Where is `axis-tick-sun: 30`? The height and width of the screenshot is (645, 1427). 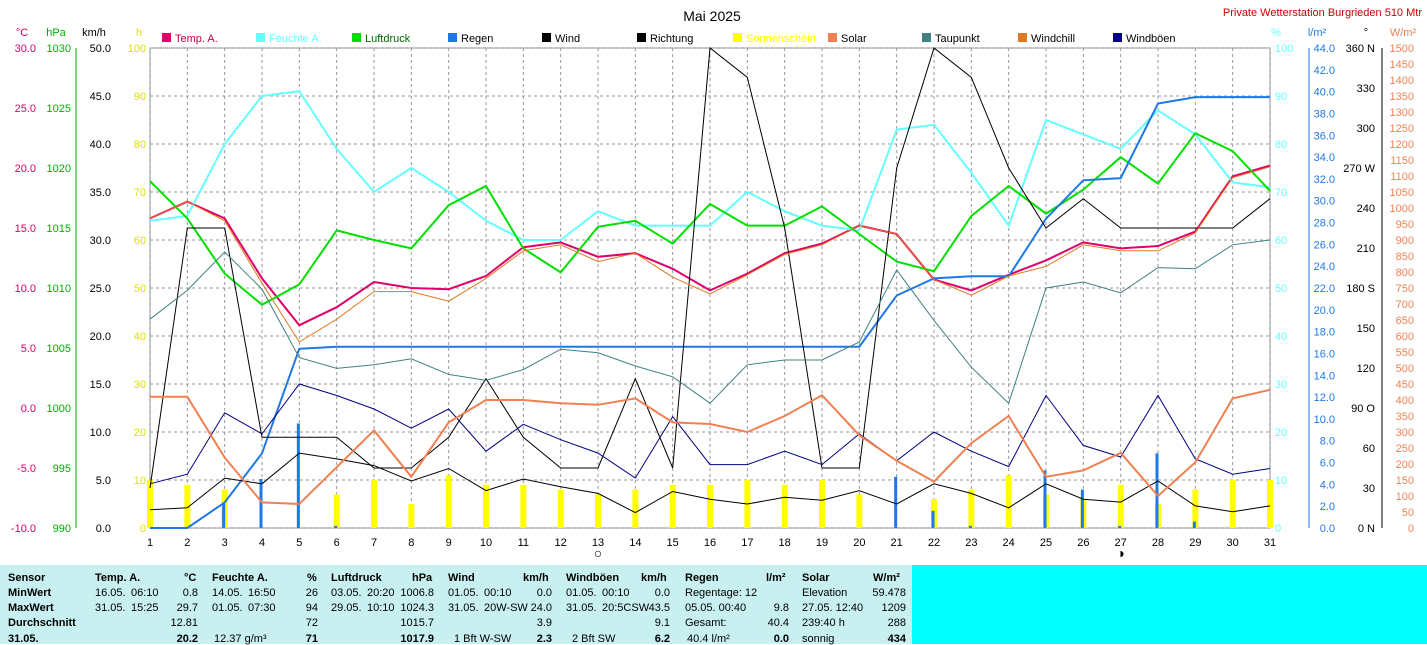 axis-tick-sun: 30 is located at coordinates (140, 385).